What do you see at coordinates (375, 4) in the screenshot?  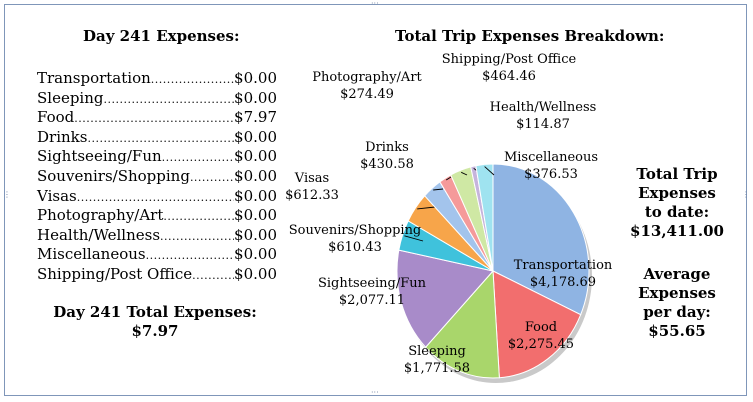 I see `resize-handle-top: ···` at bounding box center [375, 4].